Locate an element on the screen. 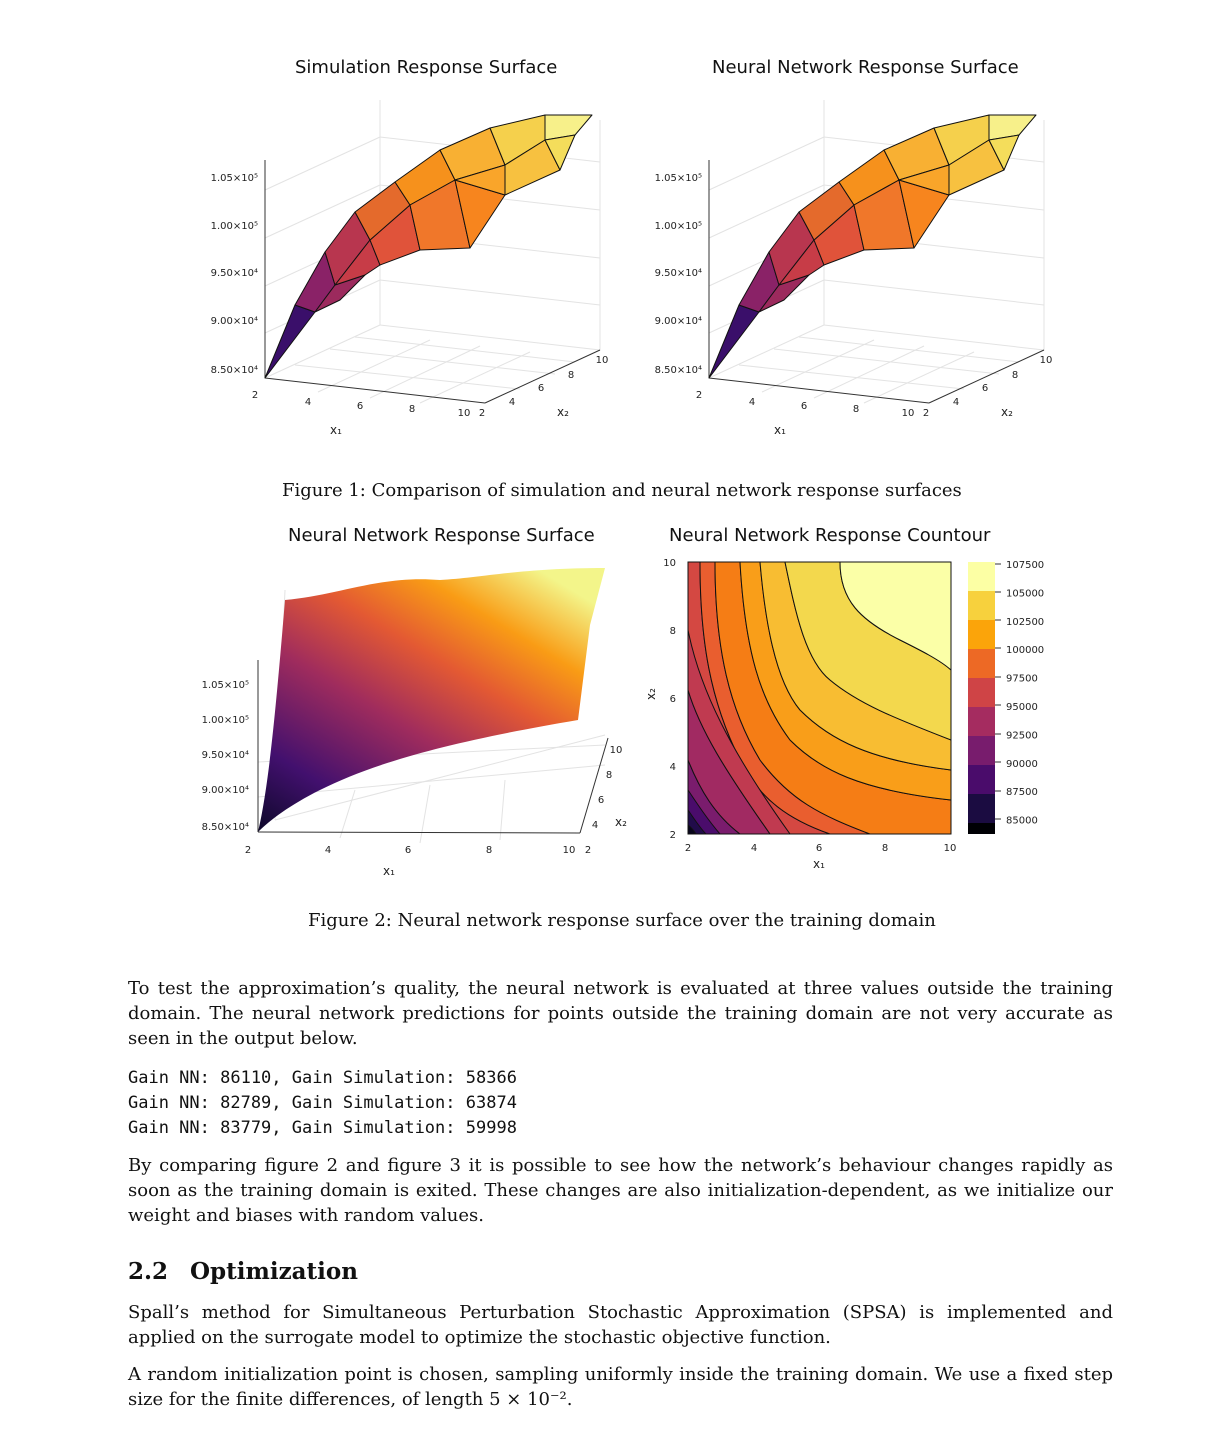  code-line-2: Gain NN: 82789, Gain Simulation: 63874 is located at coordinates (322, 1103).